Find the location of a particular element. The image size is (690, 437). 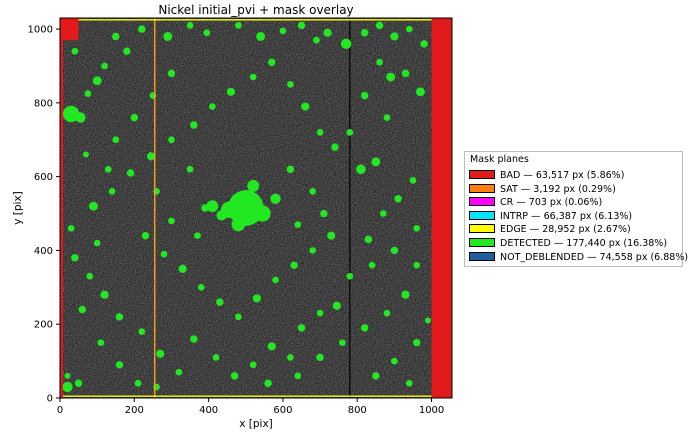

legend-title: Mask planes is located at coordinates (499, 159).